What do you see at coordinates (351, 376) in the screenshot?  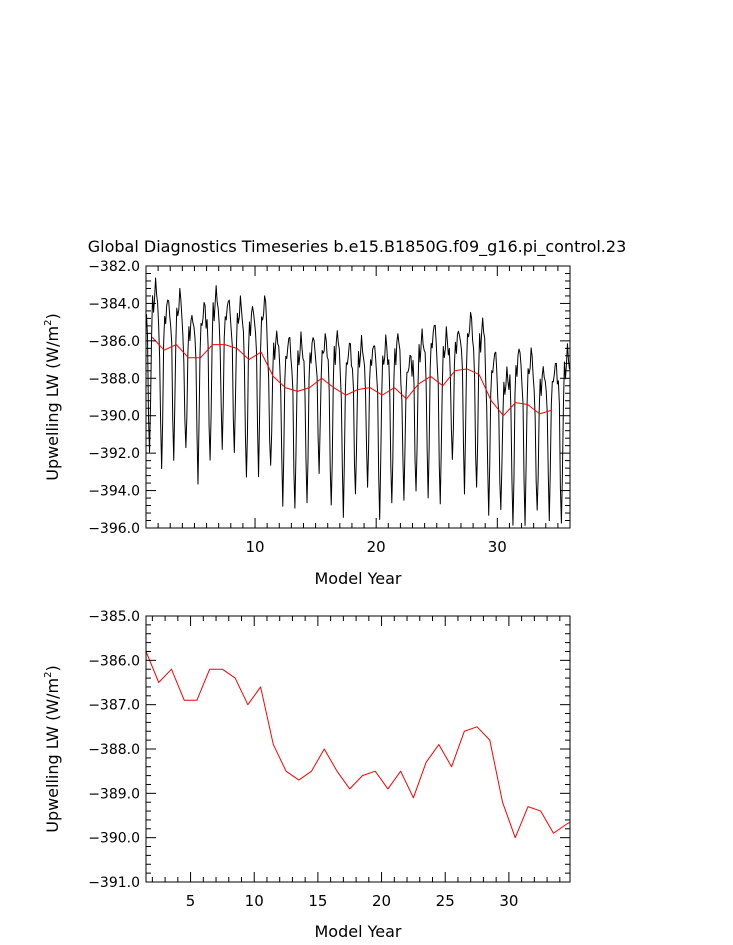 I see `top-series-annual-mean-line` at bounding box center [351, 376].